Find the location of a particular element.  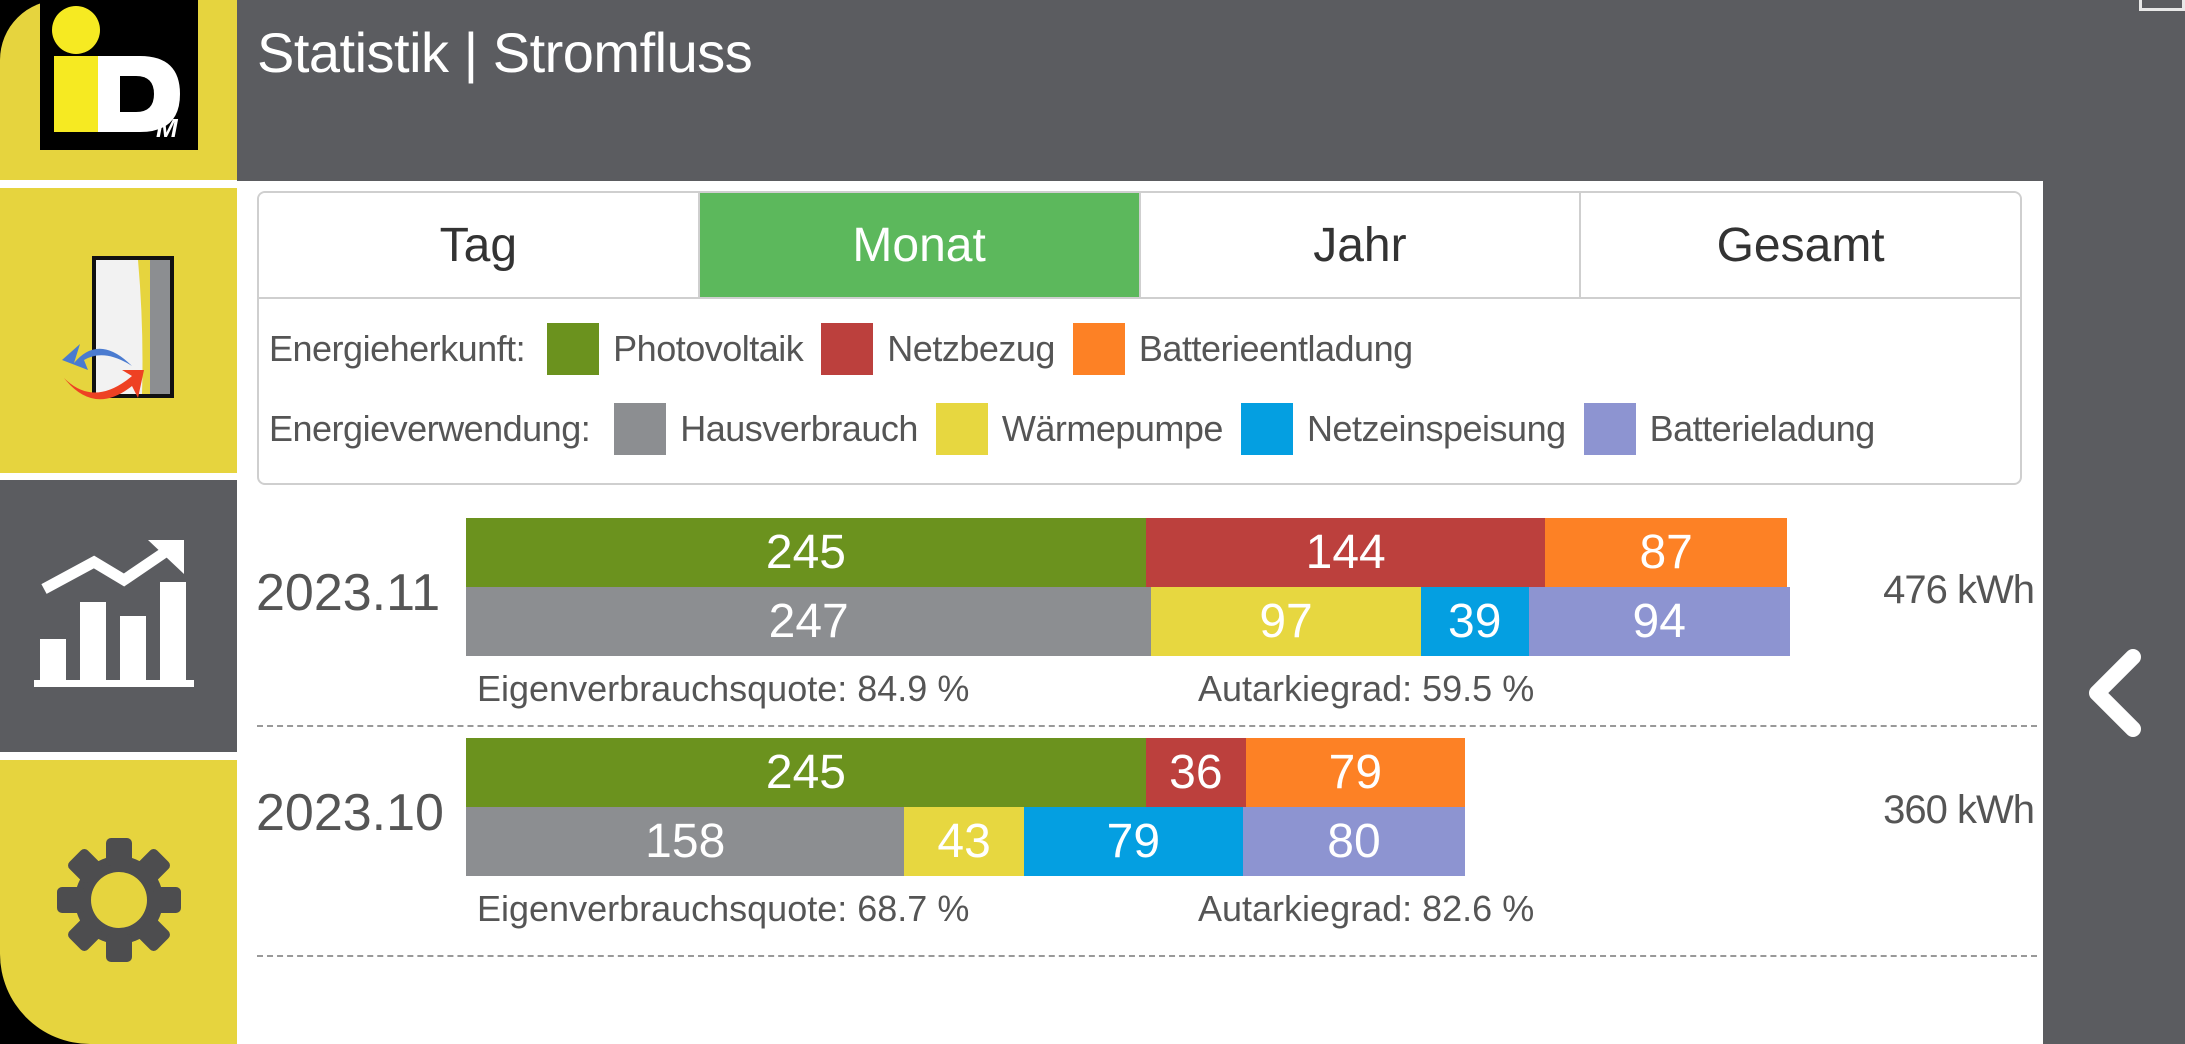

bar-segment-waermepumpe: 97 is located at coordinates (1286, 621).